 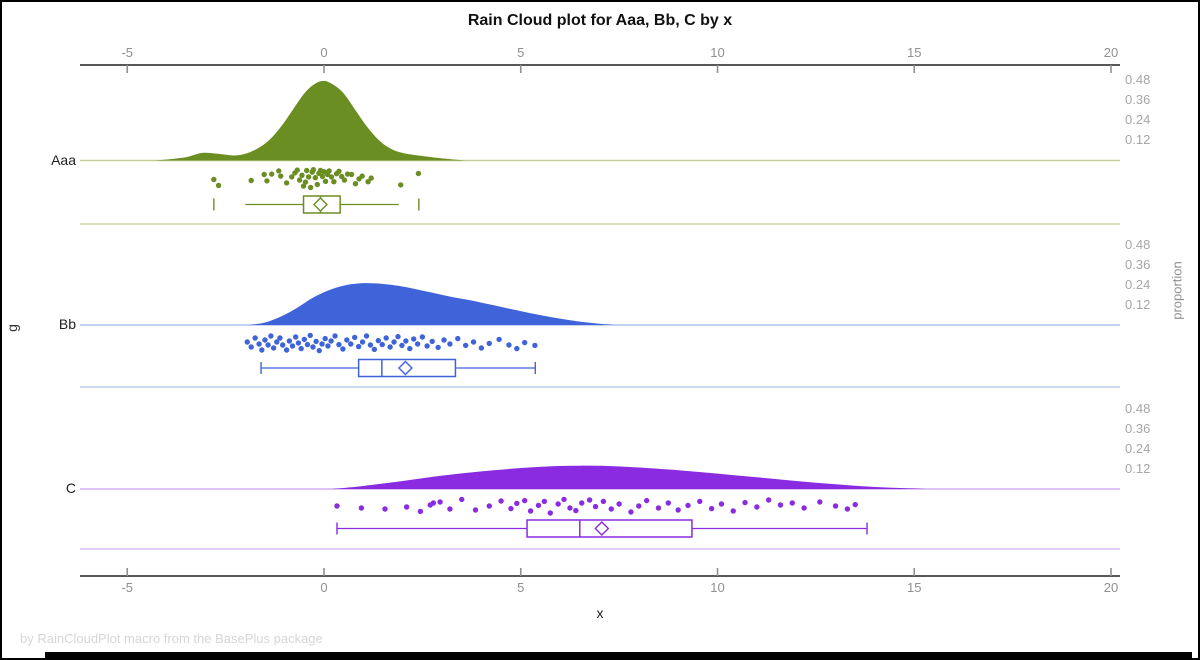 What do you see at coordinates (1138, 244) in the screenshot?
I see `proportion-tick-label-bb: 0.48` at bounding box center [1138, 244].